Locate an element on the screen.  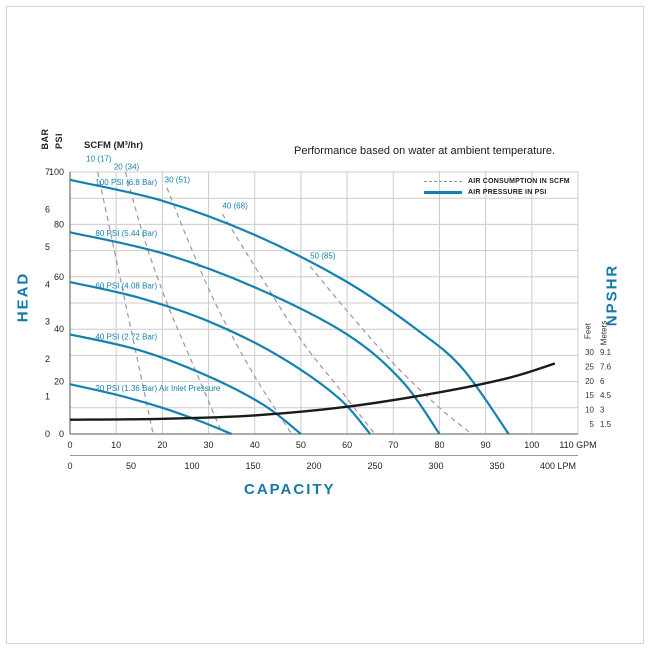
curve-label: 50 (85) is located at coordinates (323, 255).